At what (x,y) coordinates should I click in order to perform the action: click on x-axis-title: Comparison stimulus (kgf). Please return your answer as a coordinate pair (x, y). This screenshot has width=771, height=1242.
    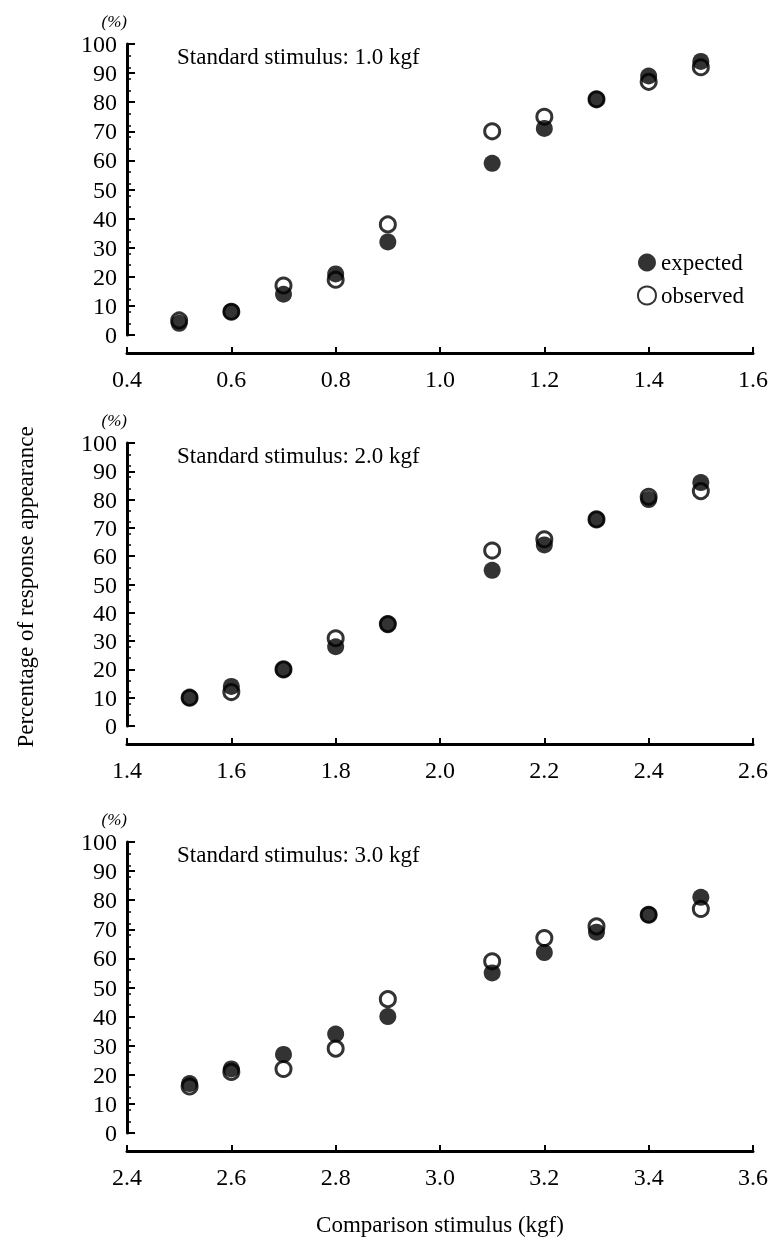
    Looking at the image, I should click on (440, 1224).